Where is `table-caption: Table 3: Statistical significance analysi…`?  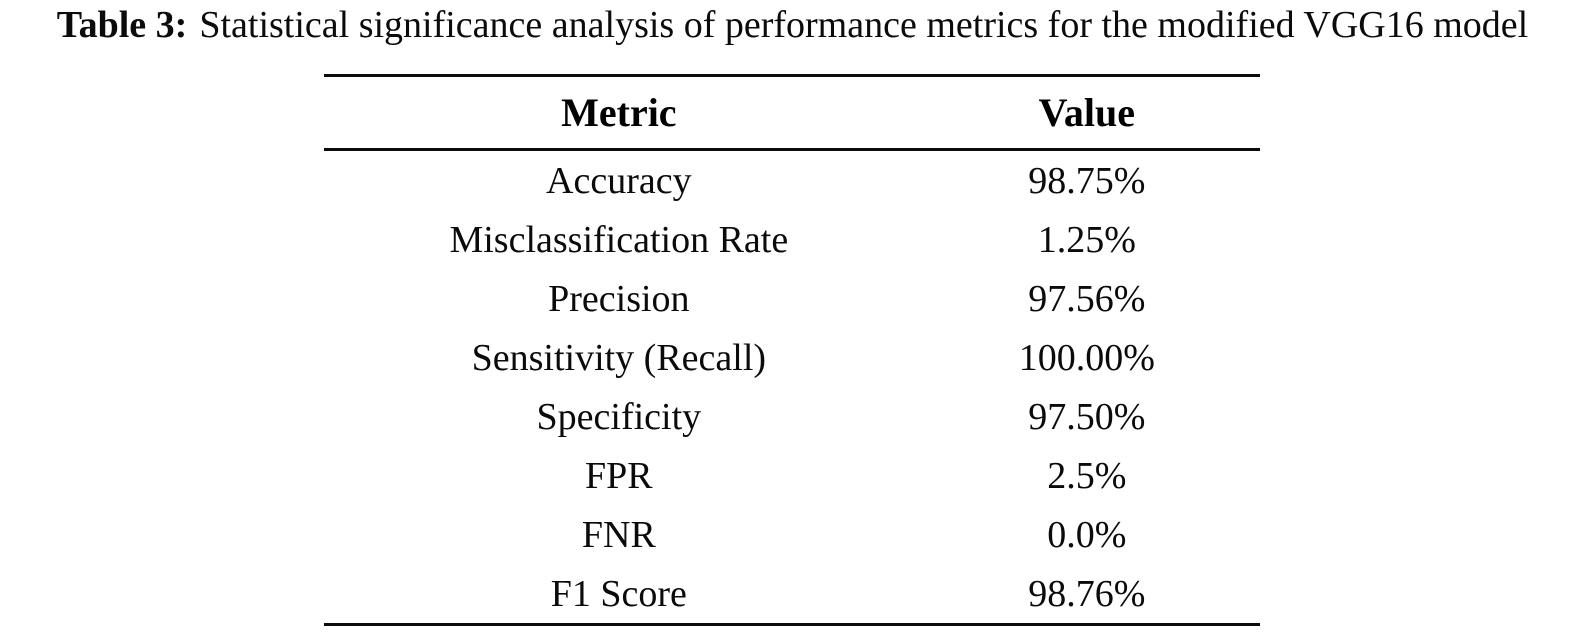
table-caption: Table 3: Statistical significance analysi… is located at coordinates (792, 25).